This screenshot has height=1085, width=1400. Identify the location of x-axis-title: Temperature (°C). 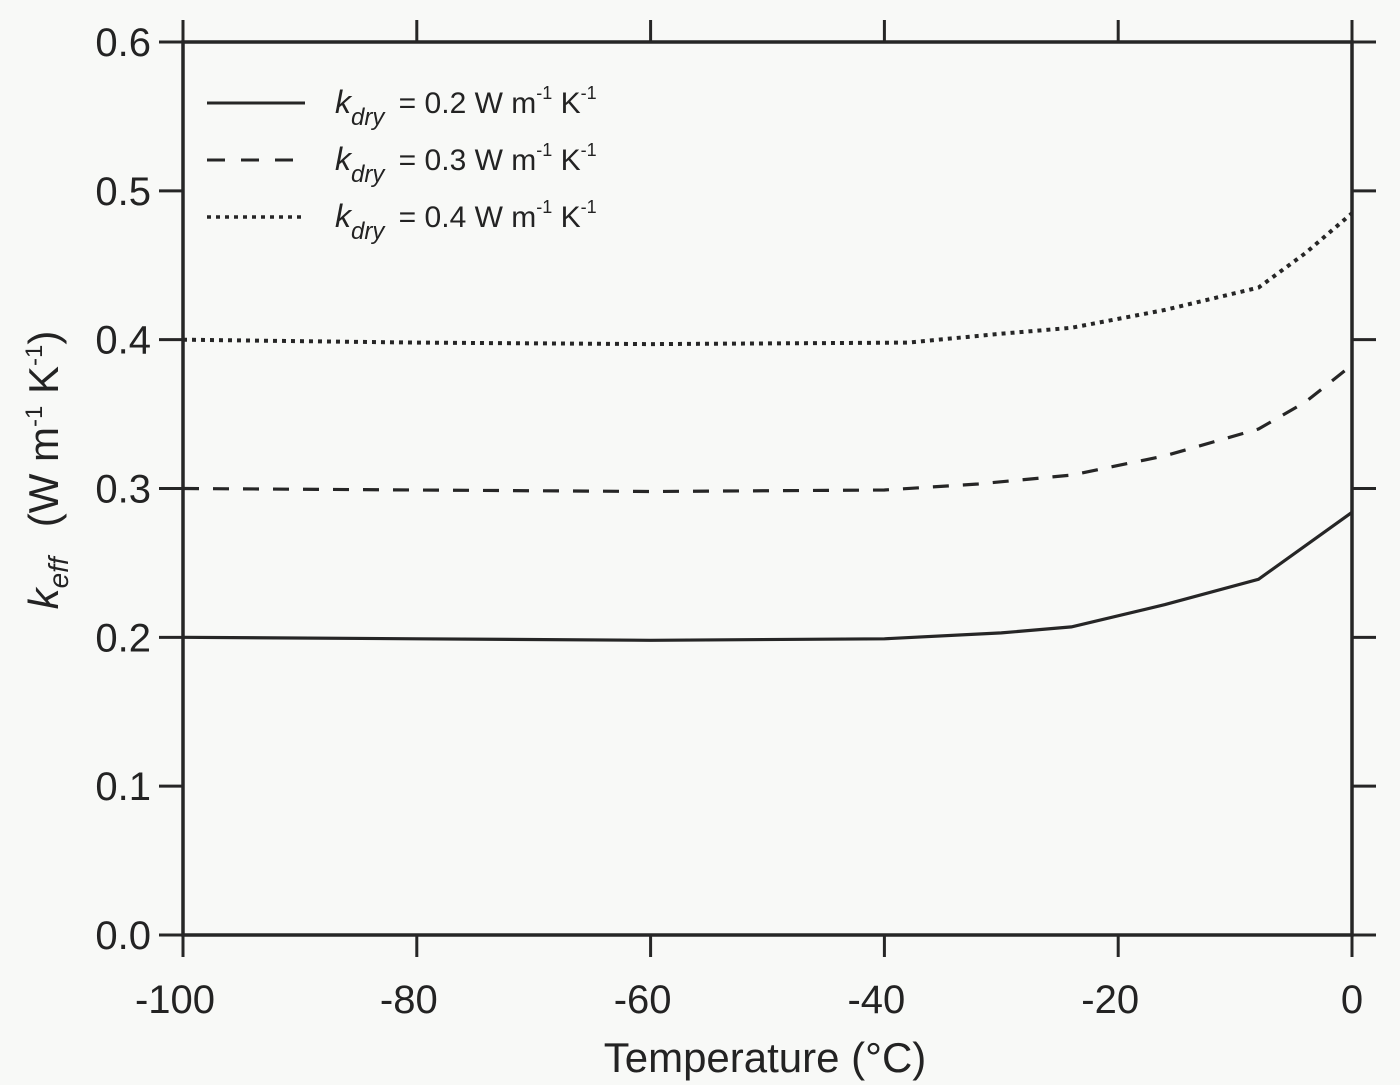
(765, 1057).